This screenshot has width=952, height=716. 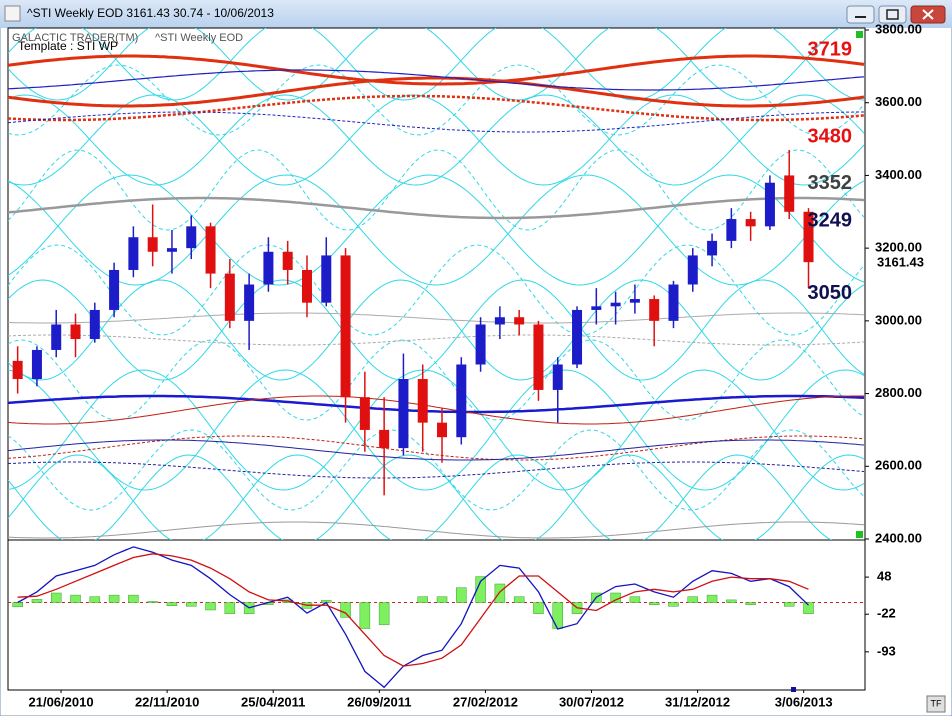 I want to click on y-tick-label: 3800.00, so click(x=898, y=28).